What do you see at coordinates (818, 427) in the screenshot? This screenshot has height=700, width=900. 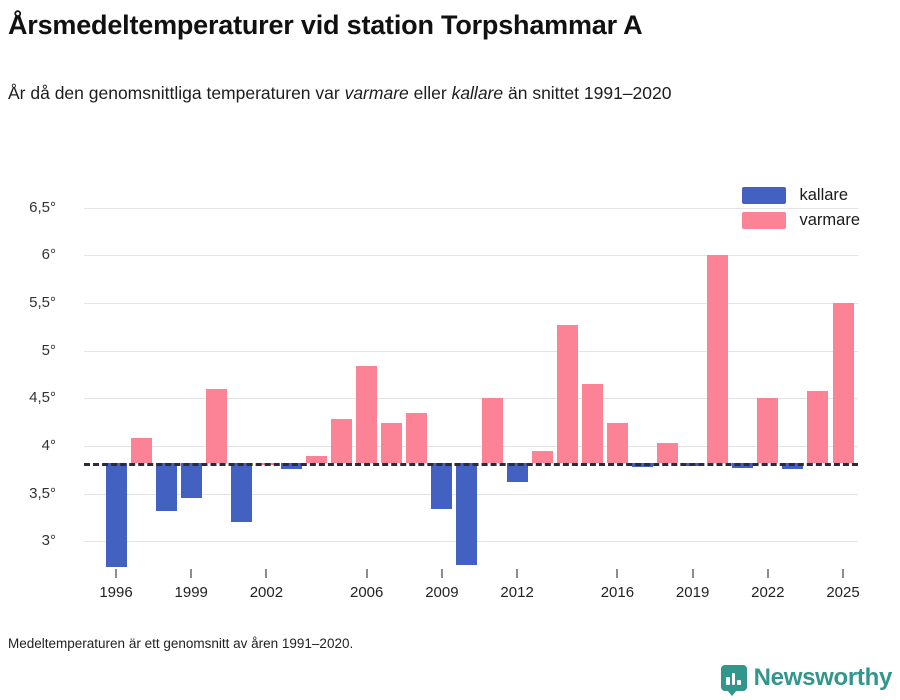 I see `bar-2024` at bounding box center [818, 427].